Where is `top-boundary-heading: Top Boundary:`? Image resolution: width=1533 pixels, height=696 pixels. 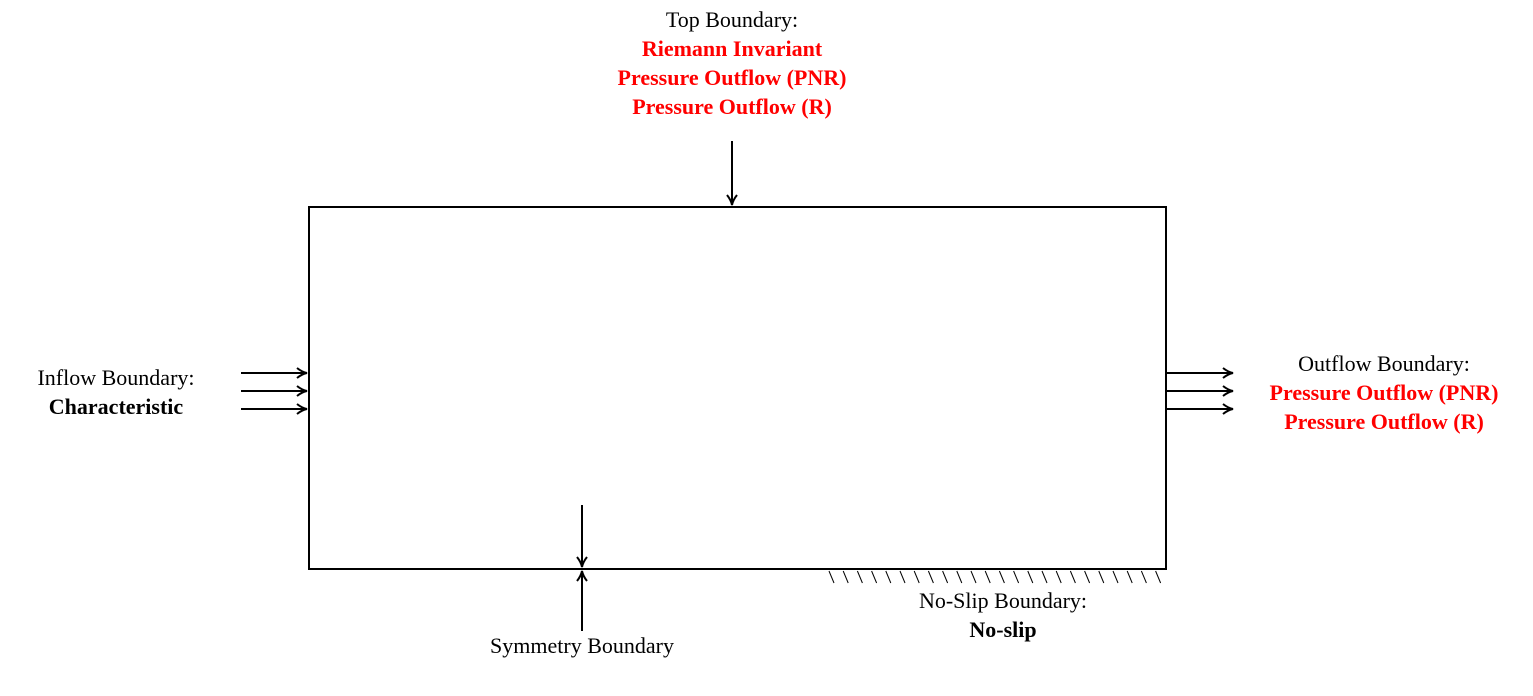 top-boundary-heading: Top Boundary: is located at coordinates (732, 19).